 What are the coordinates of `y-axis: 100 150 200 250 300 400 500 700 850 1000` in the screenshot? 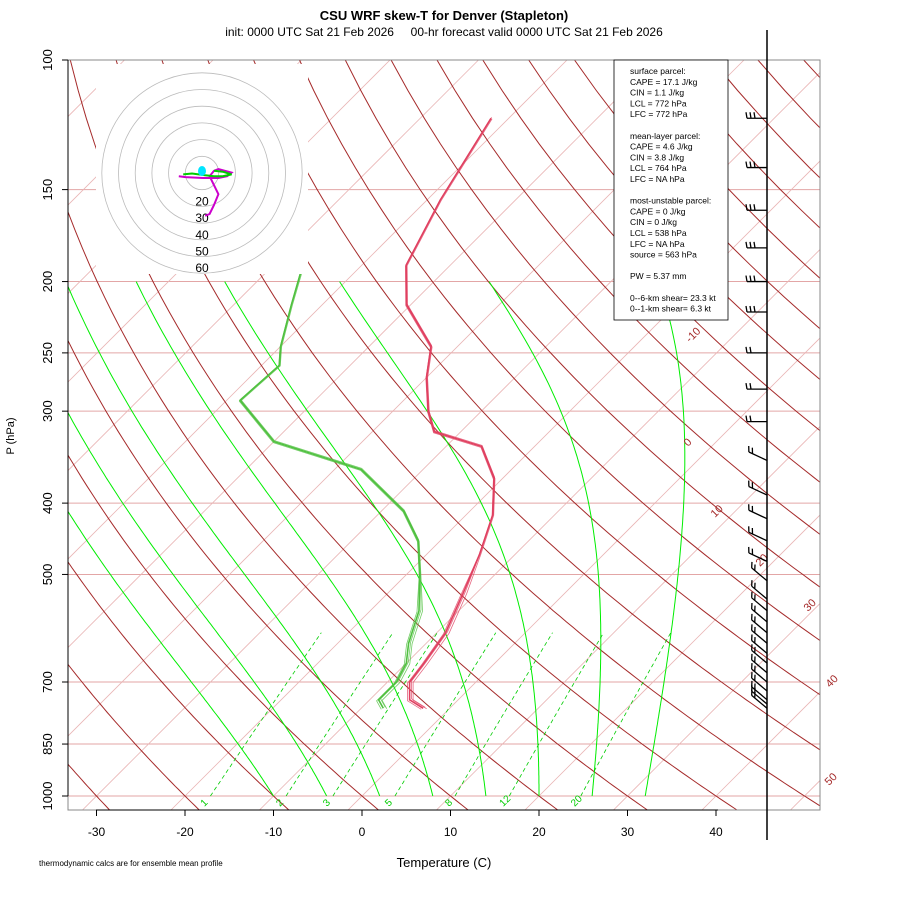 It's located at (54, 429).